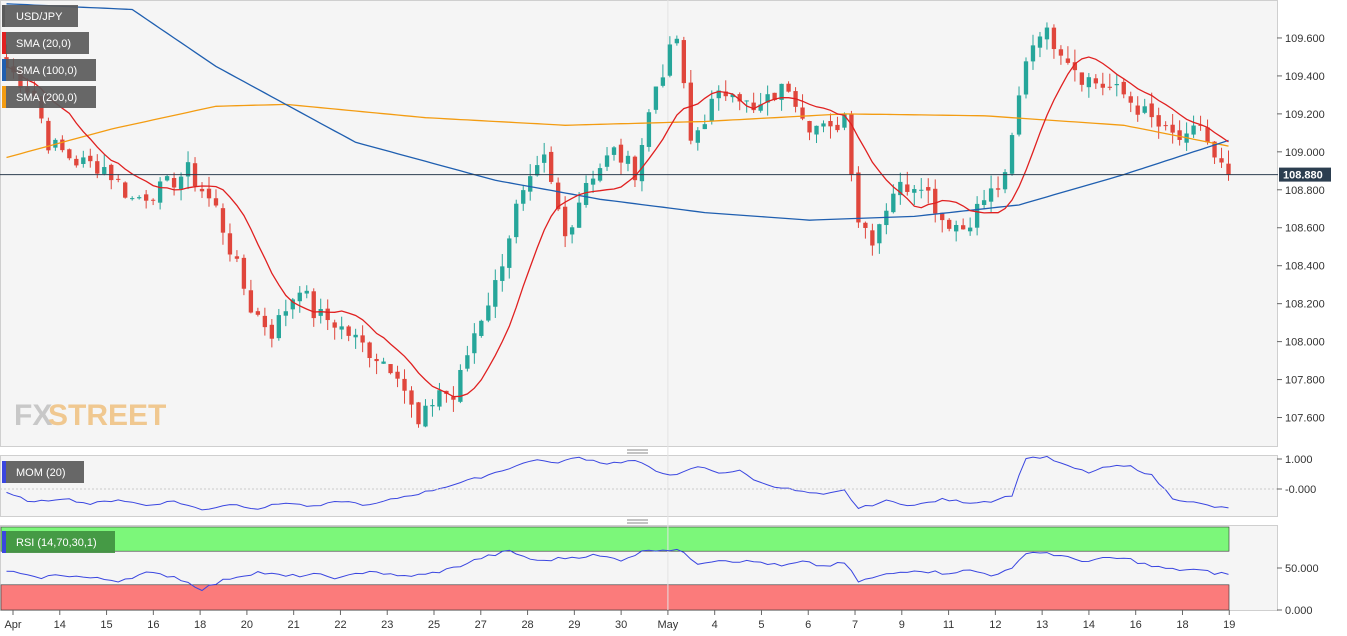 This screenshot has height=636, width=1347. Describe the element at coordinates (615, 539) in the screenshot. I see `rsi-overbought-zone` at that location.